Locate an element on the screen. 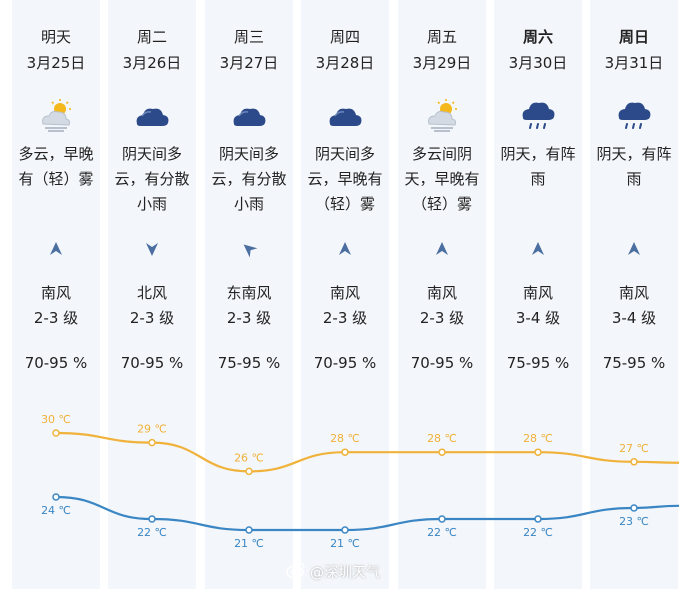 The height and width of the screenshot is (589, 679). forecast-day-column: 周六 3月30日 阴天，有阵雨南风 3-4 级 75-95 % is located at coordinates (538, 294).